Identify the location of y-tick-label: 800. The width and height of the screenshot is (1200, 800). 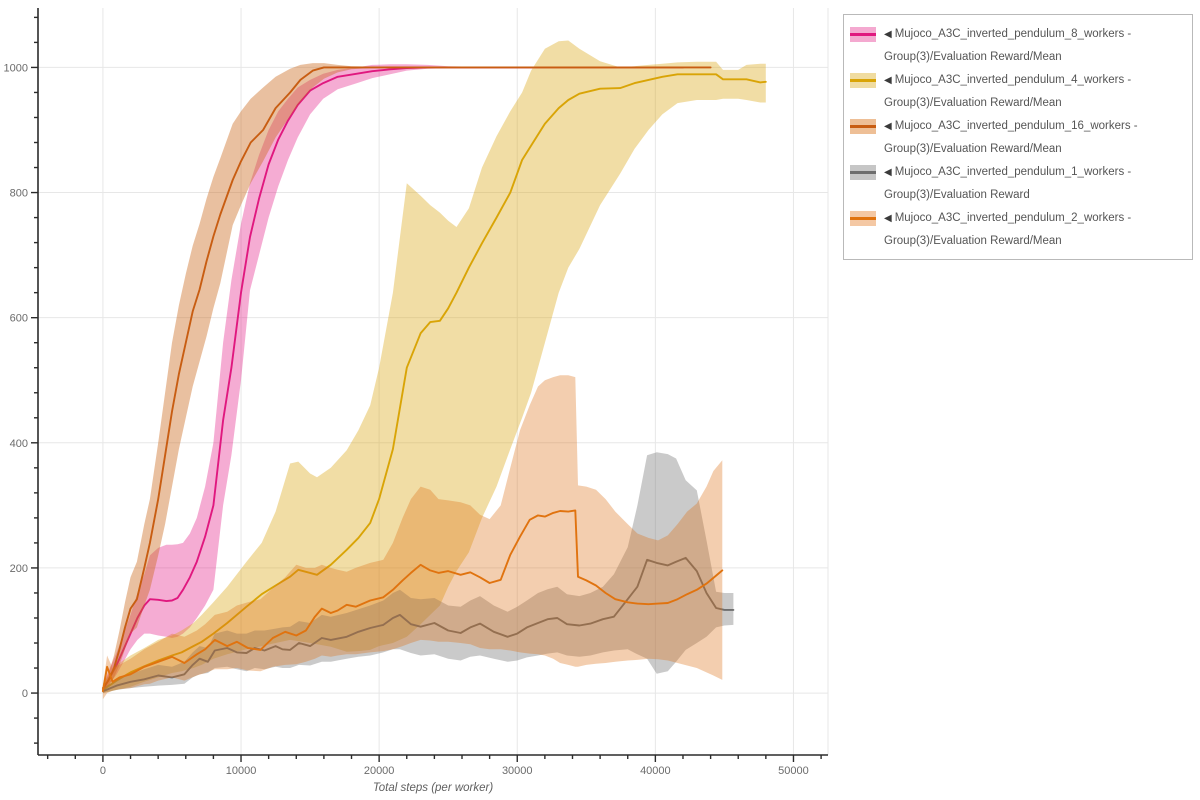
(19, 194).